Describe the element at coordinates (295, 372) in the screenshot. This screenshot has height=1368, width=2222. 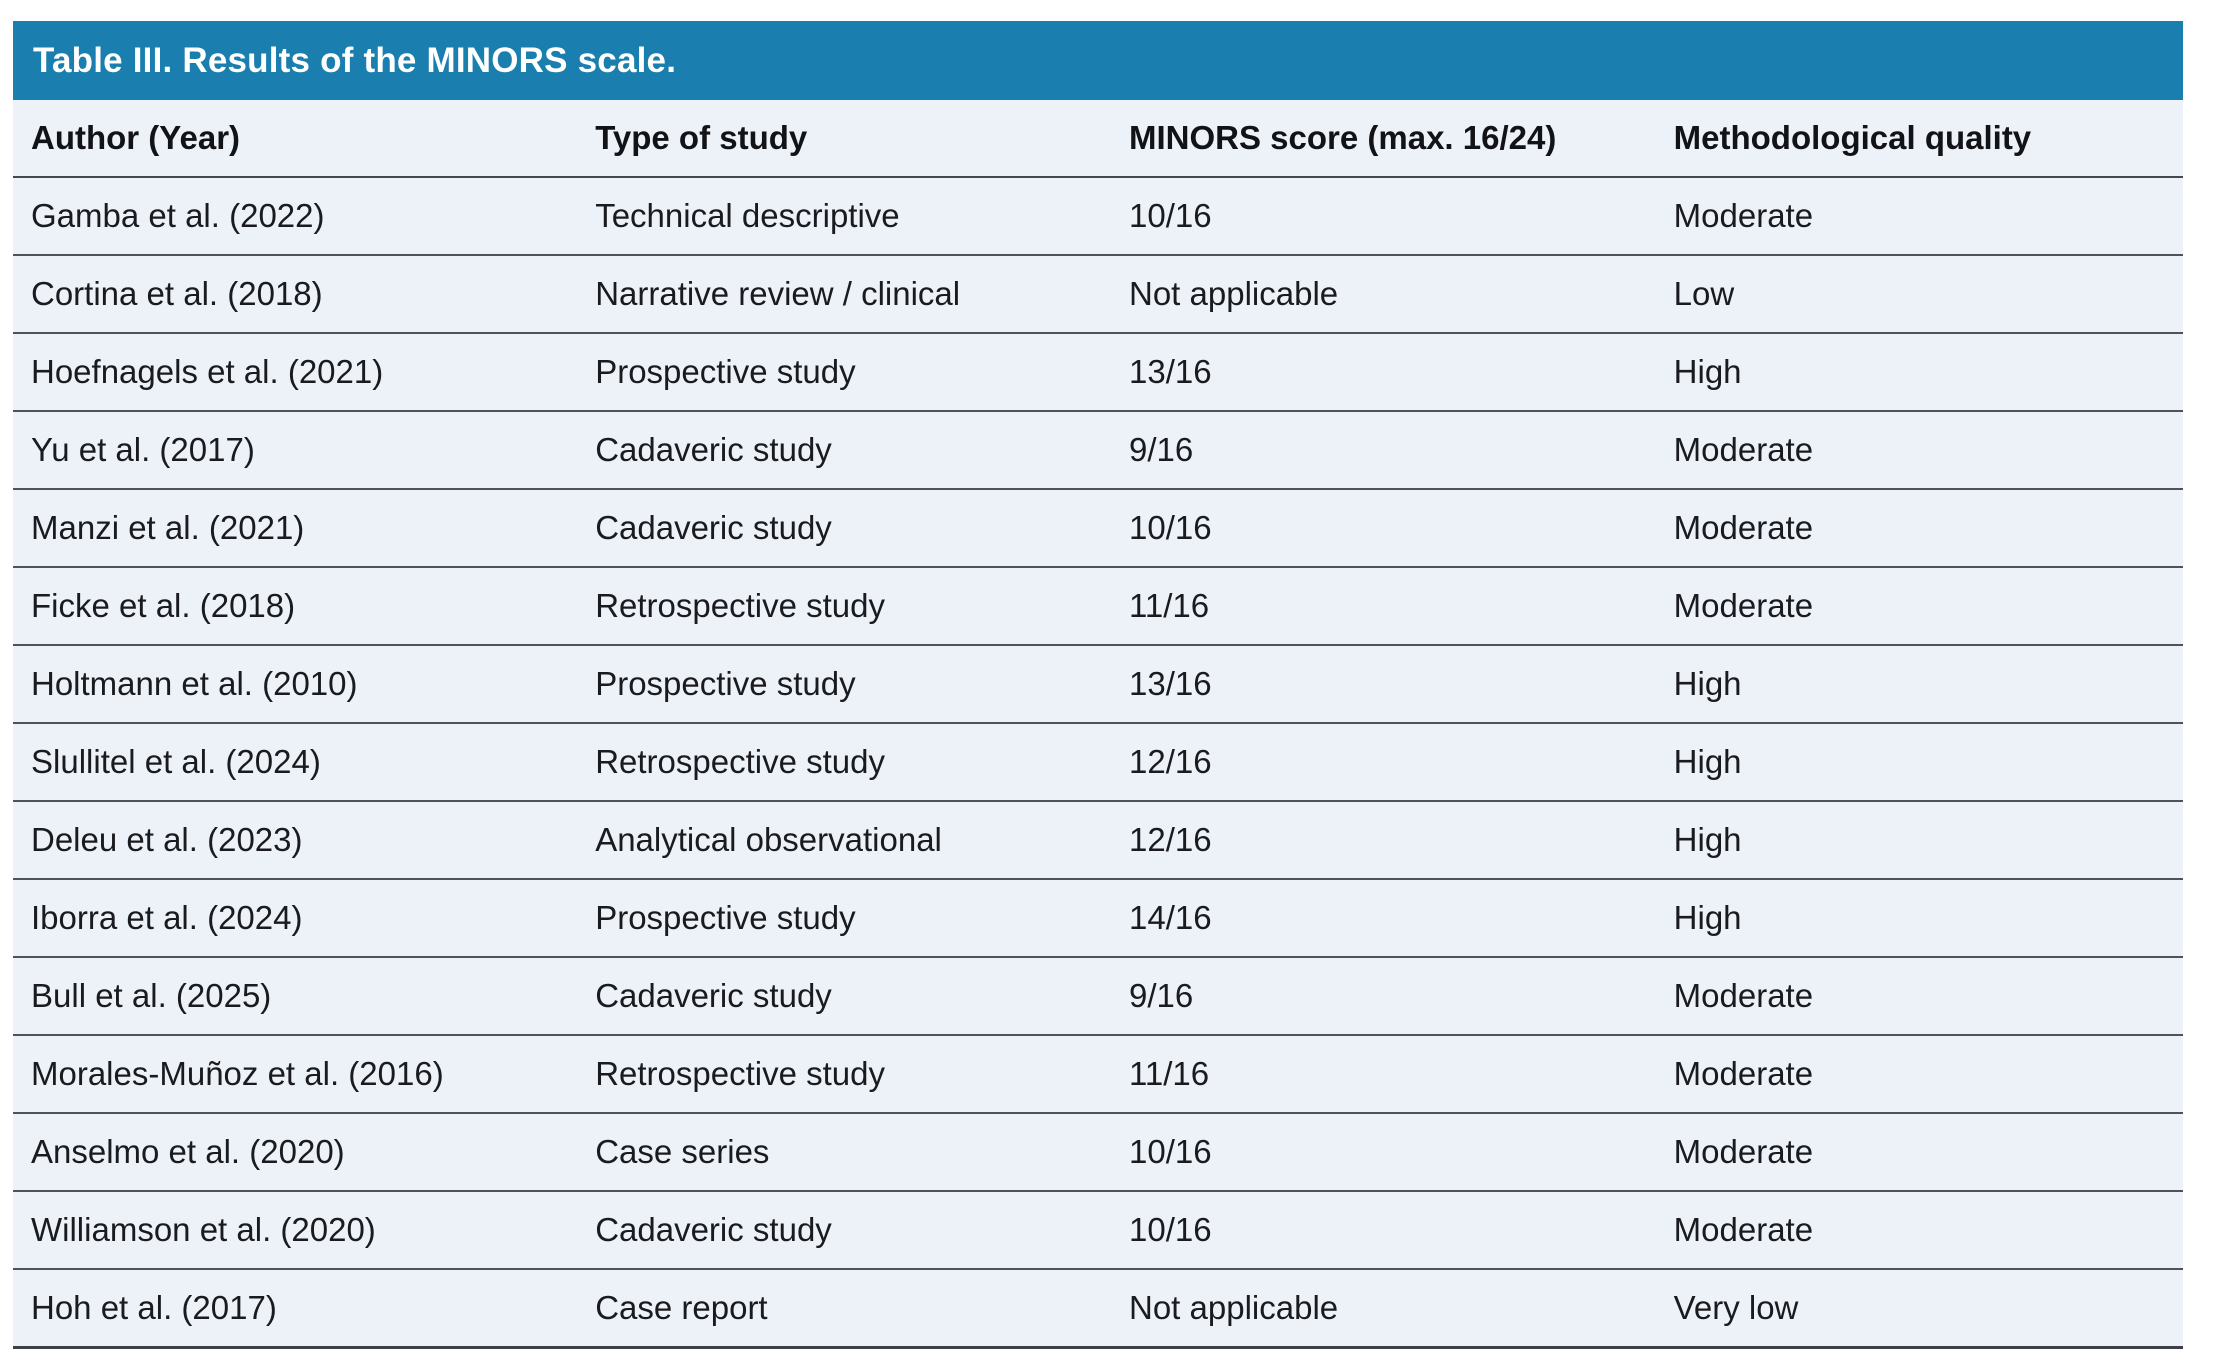
I see `cell-author-year: Hoefnagels et al. (2021)` at that location.